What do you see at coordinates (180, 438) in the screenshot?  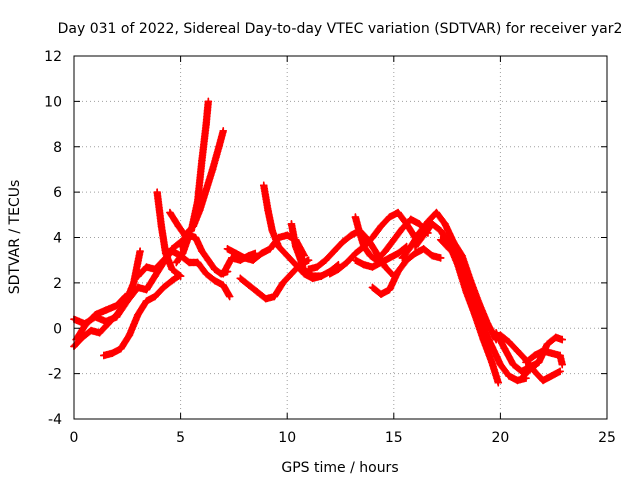 I see `x-tick-label: 5` at bounding box center [180, 438].